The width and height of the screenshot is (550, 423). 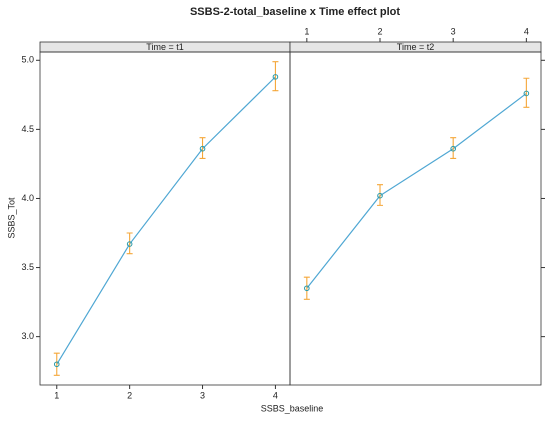 I want to click on y-tick-label: 3.5, so click(x=27, y=267).